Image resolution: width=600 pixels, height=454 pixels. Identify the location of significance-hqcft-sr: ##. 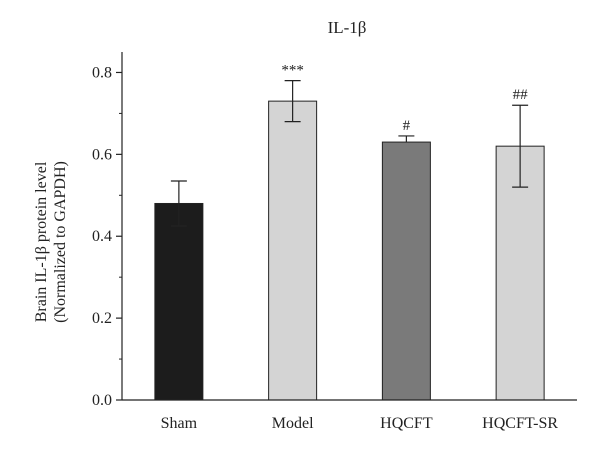
(521, 95).